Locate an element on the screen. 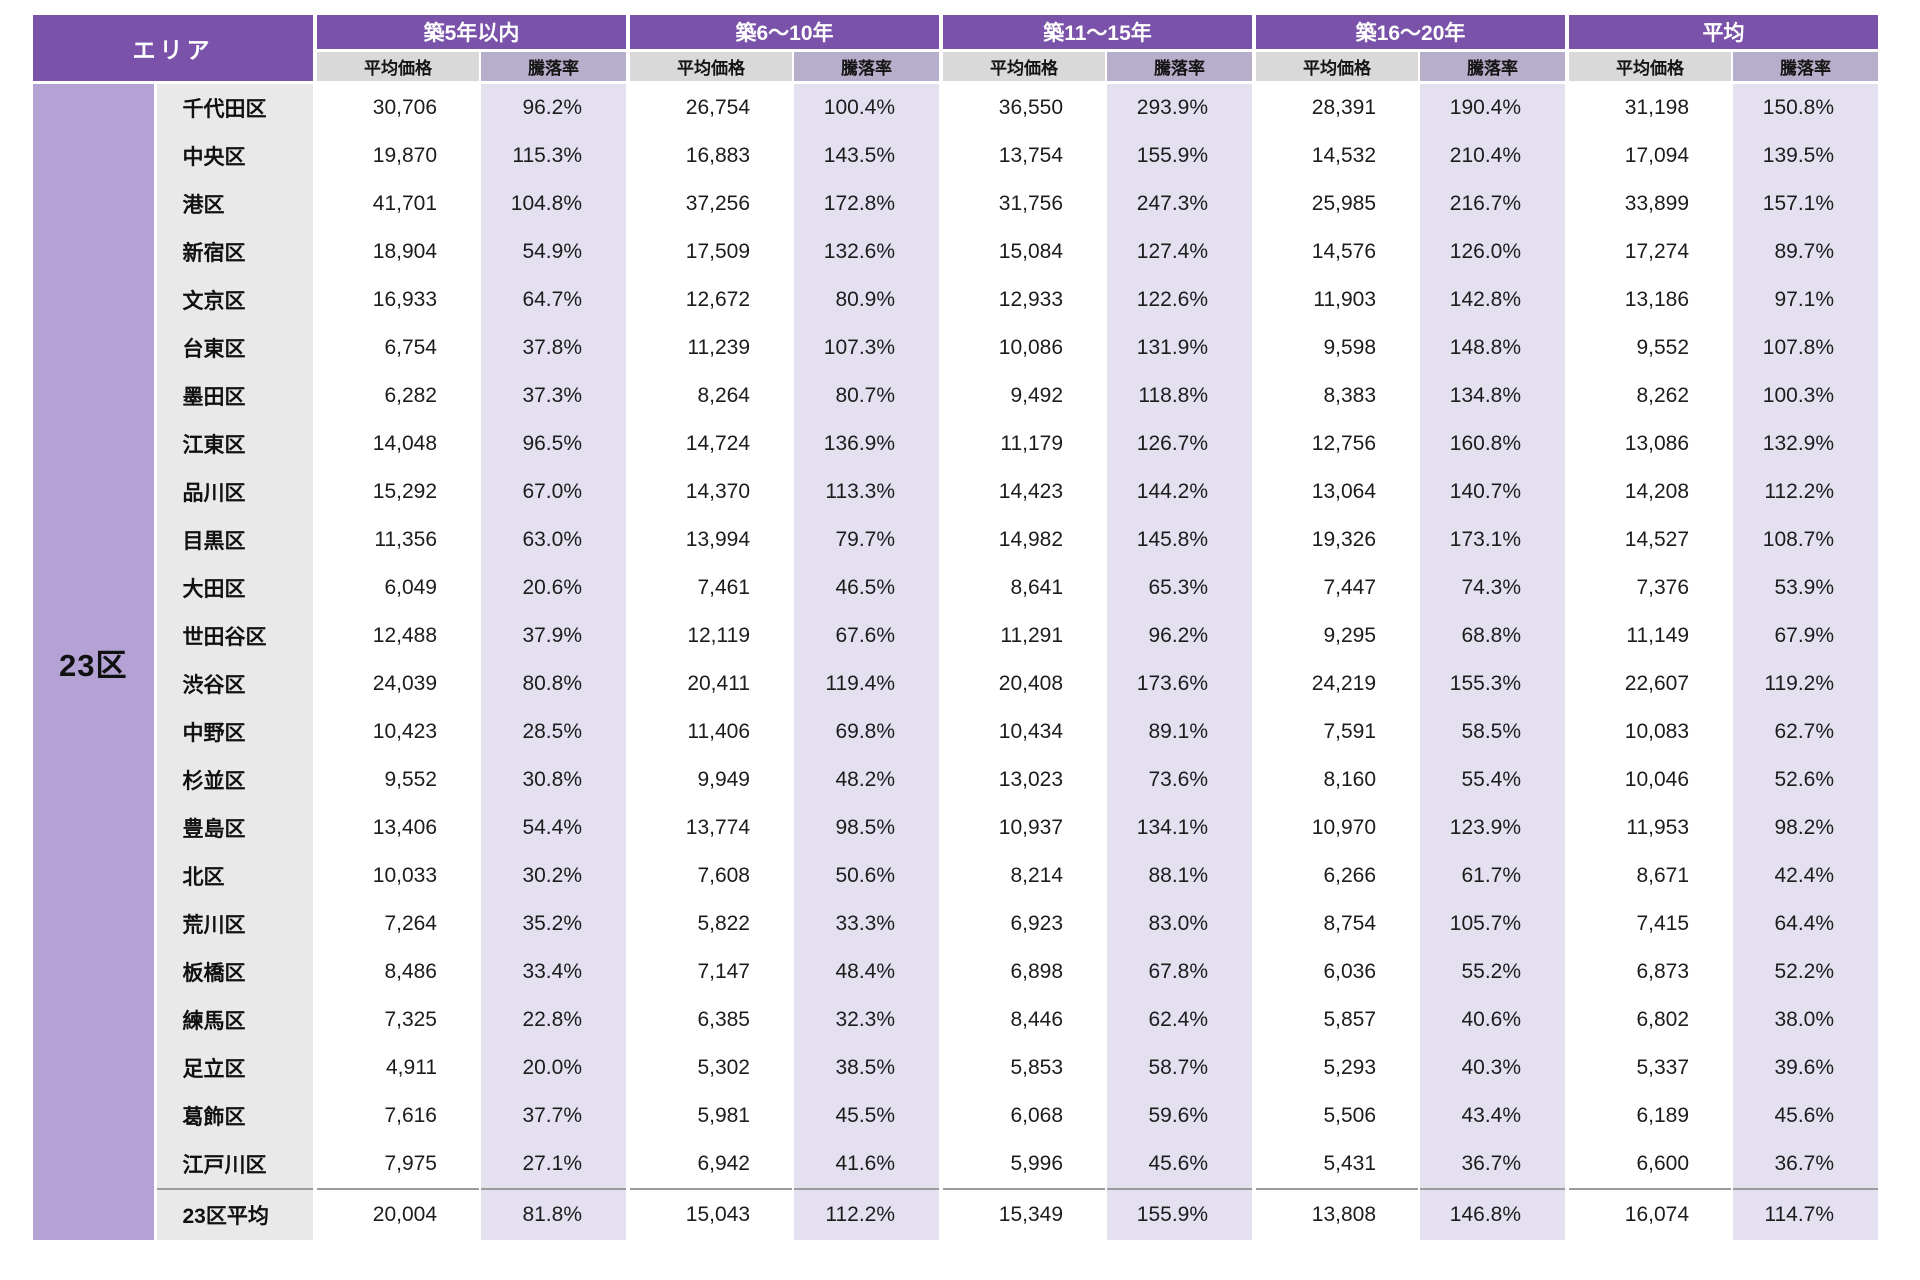 Image resolution: width=1920 pixels, height=1280 pixels. price-cell: 14,576 is located at coordinates (1337, 252).